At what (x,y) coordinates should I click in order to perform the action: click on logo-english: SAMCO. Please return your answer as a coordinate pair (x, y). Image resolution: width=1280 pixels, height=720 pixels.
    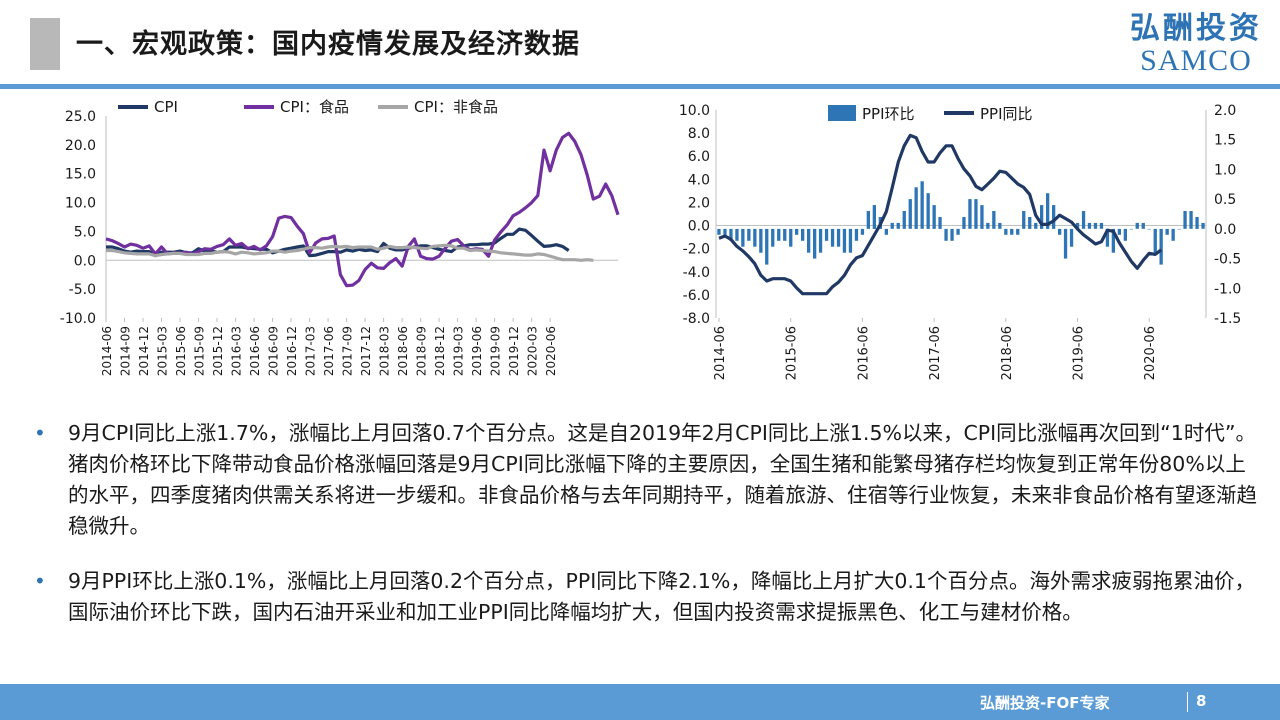
    Looking at the image, I should click on (1196, 60).